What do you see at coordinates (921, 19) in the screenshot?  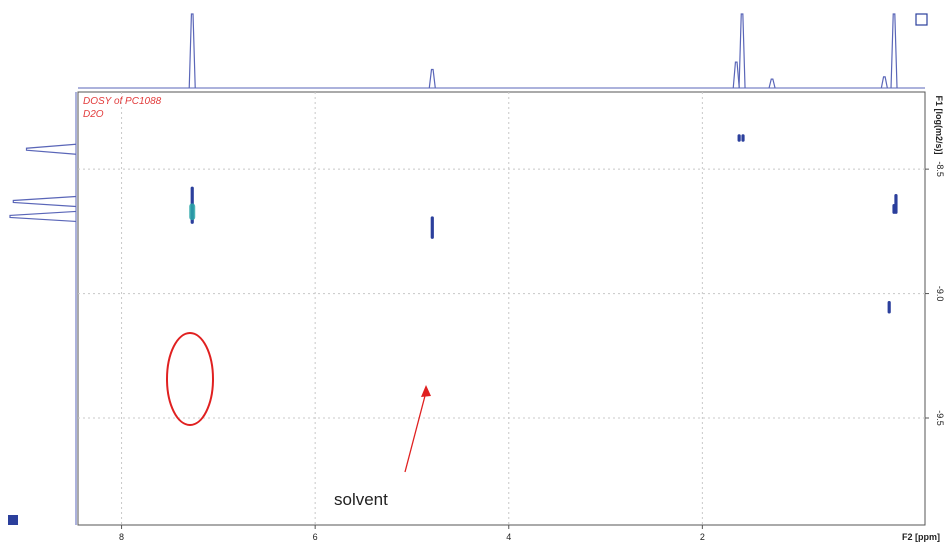 I see `corner-square-outline` at bounding box center [921, 19].